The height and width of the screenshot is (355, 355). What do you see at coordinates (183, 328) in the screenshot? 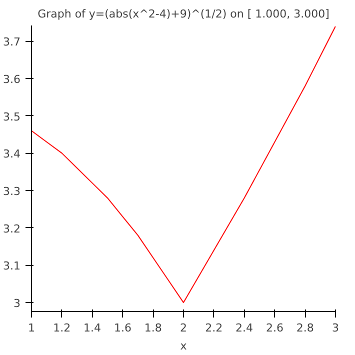
I see `x-tick-label: 2` at bounding box center [183, 328].